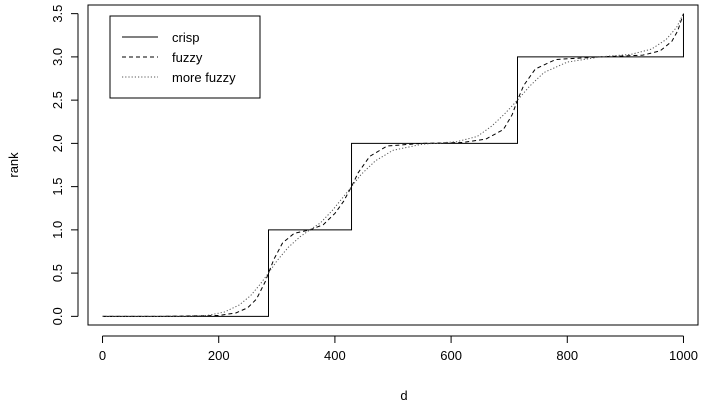  Describe the element at coordinates (185, 37) in the screenshot. I see `legend-label: crisp` at that location.